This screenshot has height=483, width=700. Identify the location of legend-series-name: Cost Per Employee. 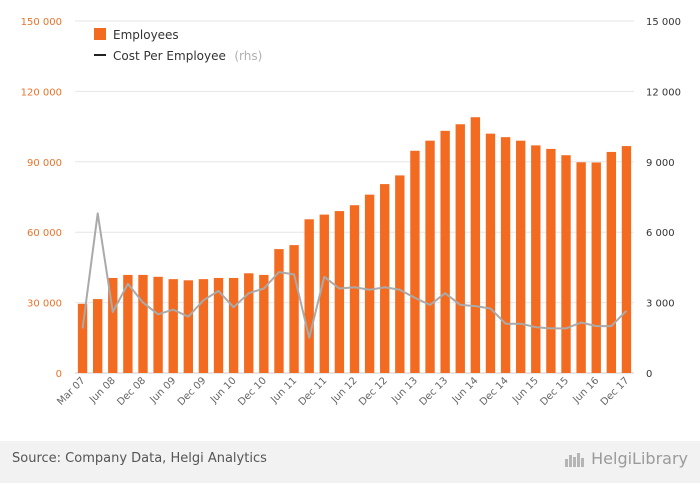
(169, 56).